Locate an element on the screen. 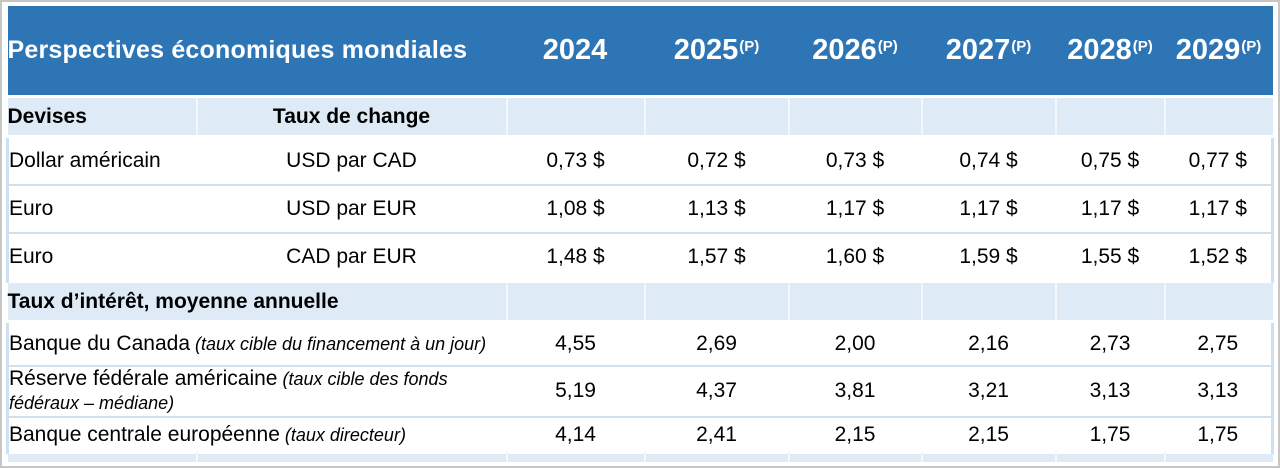 The image size is (1280, 468). year-label: 2024 is located at coordinates (575, 50).